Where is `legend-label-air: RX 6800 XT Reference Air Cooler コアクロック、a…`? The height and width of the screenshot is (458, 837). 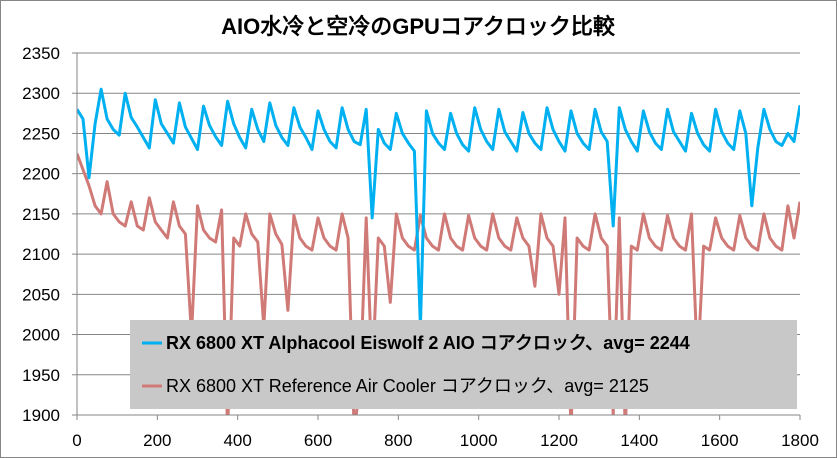 legend-label-air: RX 6800 XT Reference Air Cooler コアクロック、a… is located at coordinates (407, 386).